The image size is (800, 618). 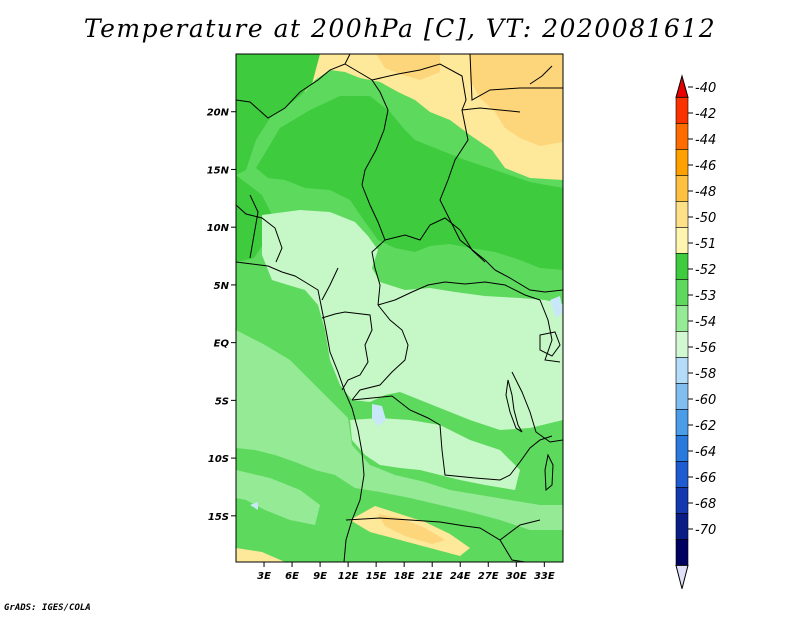 I want to click on field-light-central, so click(x=412, y=320).